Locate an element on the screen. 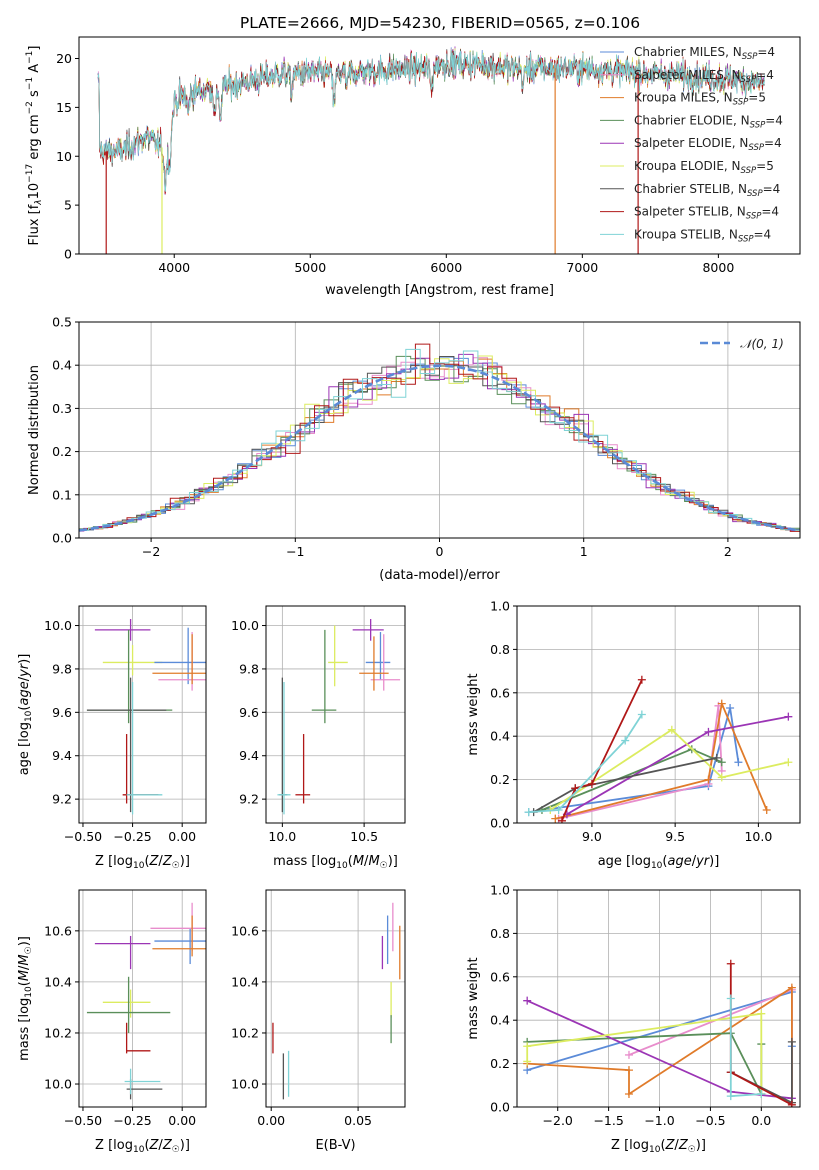  x-tick-label: 0.0 is located at coordinates (761, 1120).